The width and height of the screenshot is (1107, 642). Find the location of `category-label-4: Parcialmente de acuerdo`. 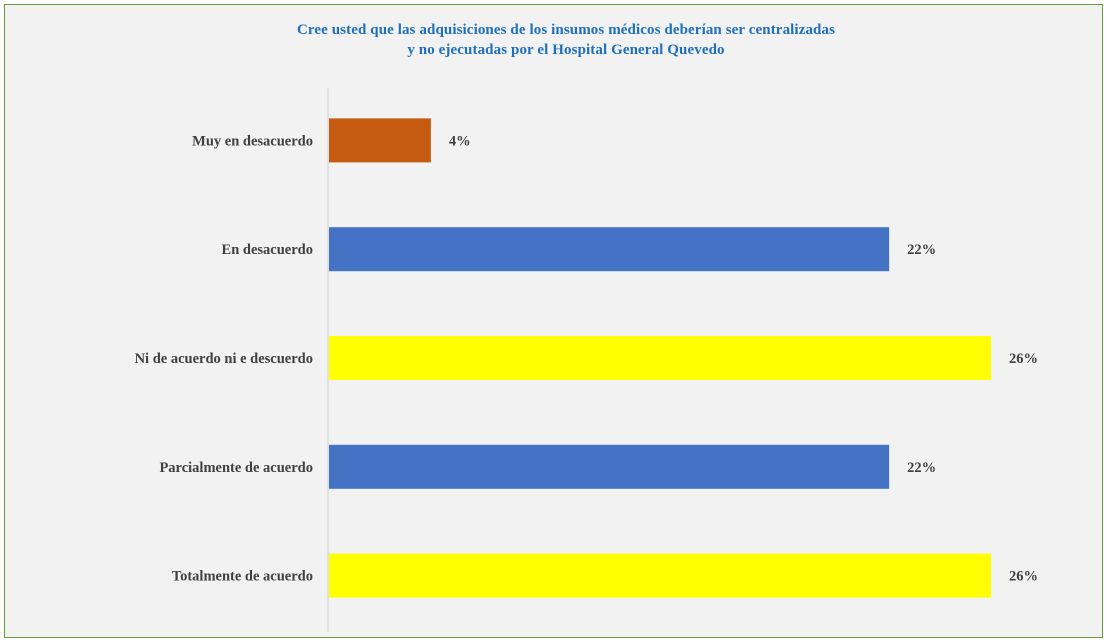

category-label-4: Parcialmente de acuerdo is located at coordinates (236, 468).